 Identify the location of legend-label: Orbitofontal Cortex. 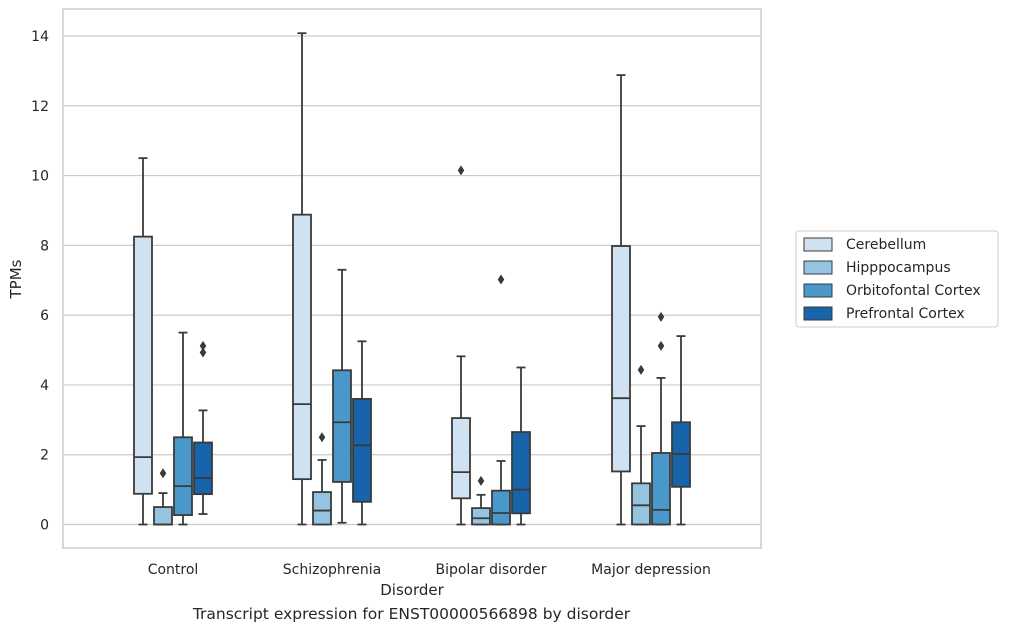
(913, 291).